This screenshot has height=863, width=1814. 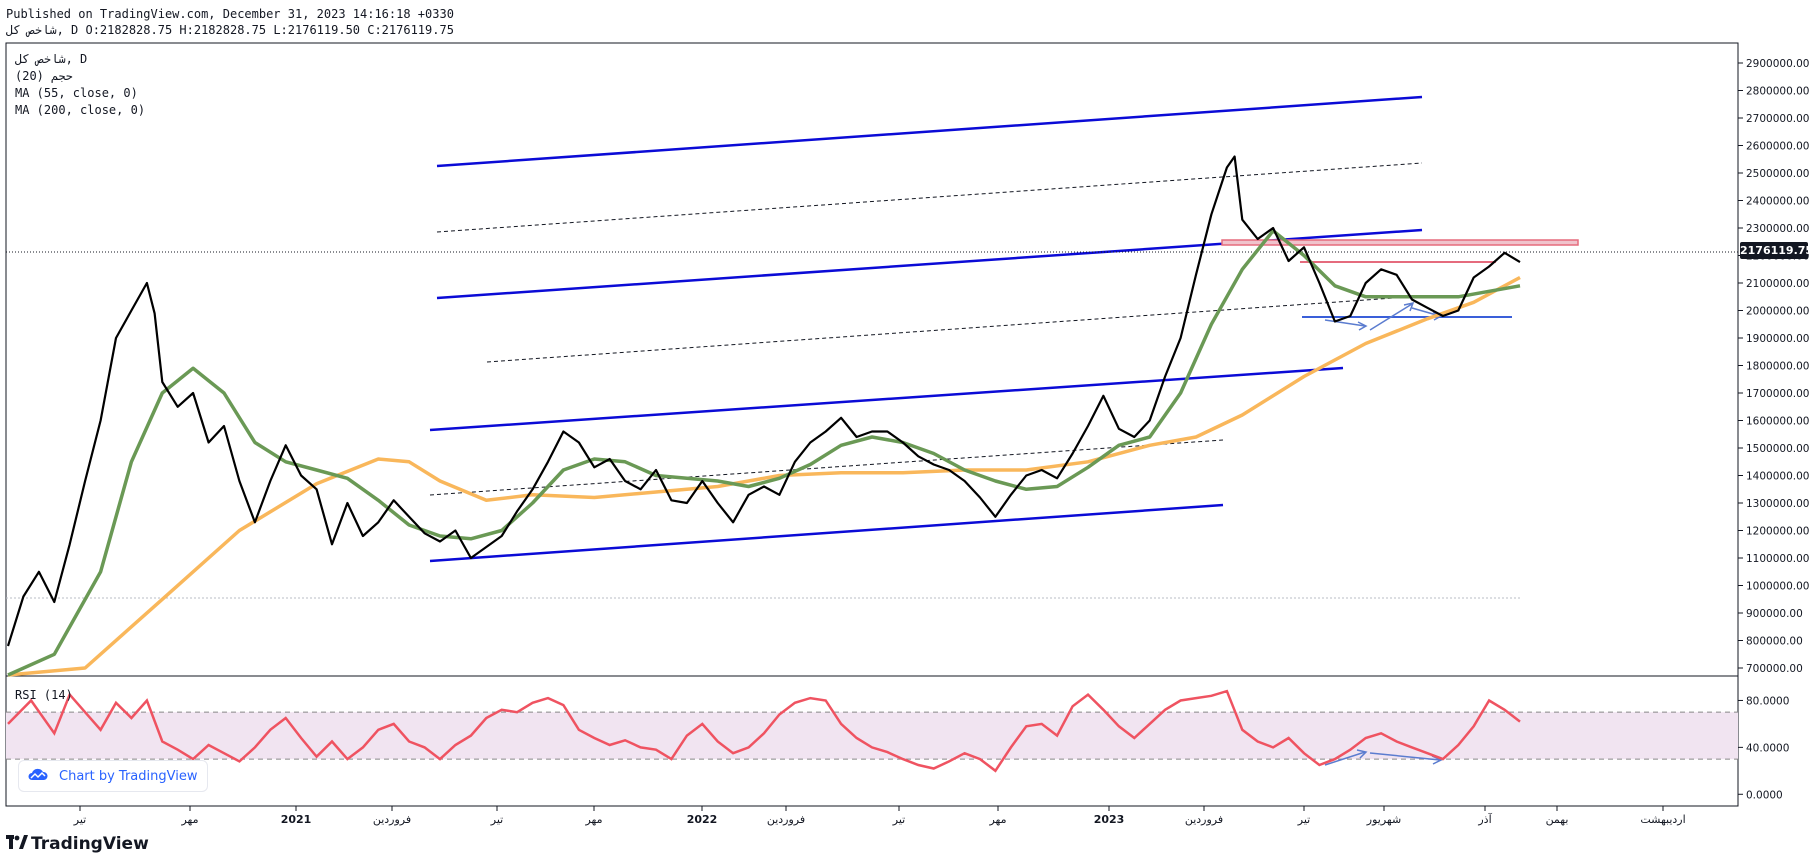 I want to click on brand-name: TradingView, so click(x=90, y=844).